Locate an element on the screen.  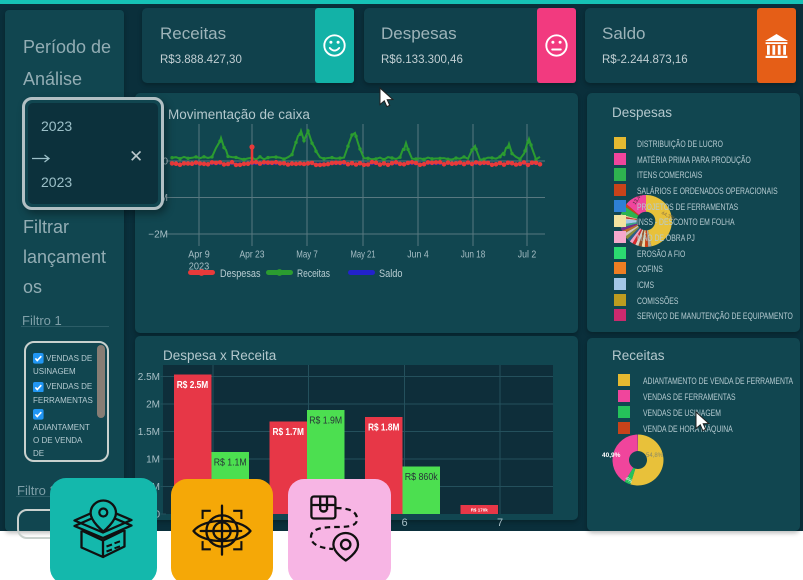
svg-text: Jun 18 is located at coordinates (473, 255).